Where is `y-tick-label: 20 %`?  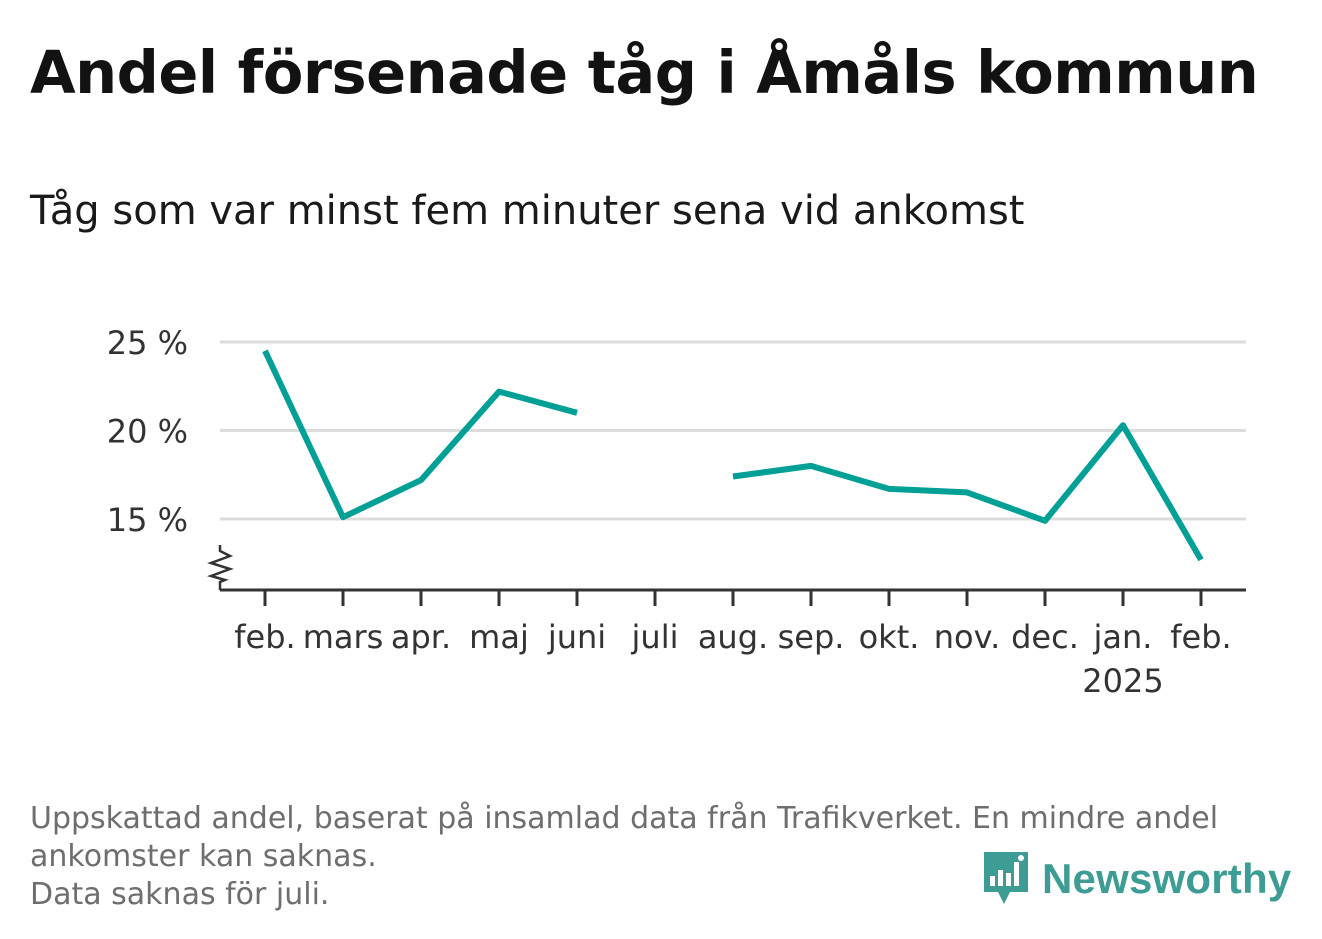
y-tick-label: 20 % is located at coordinates (147, 432).